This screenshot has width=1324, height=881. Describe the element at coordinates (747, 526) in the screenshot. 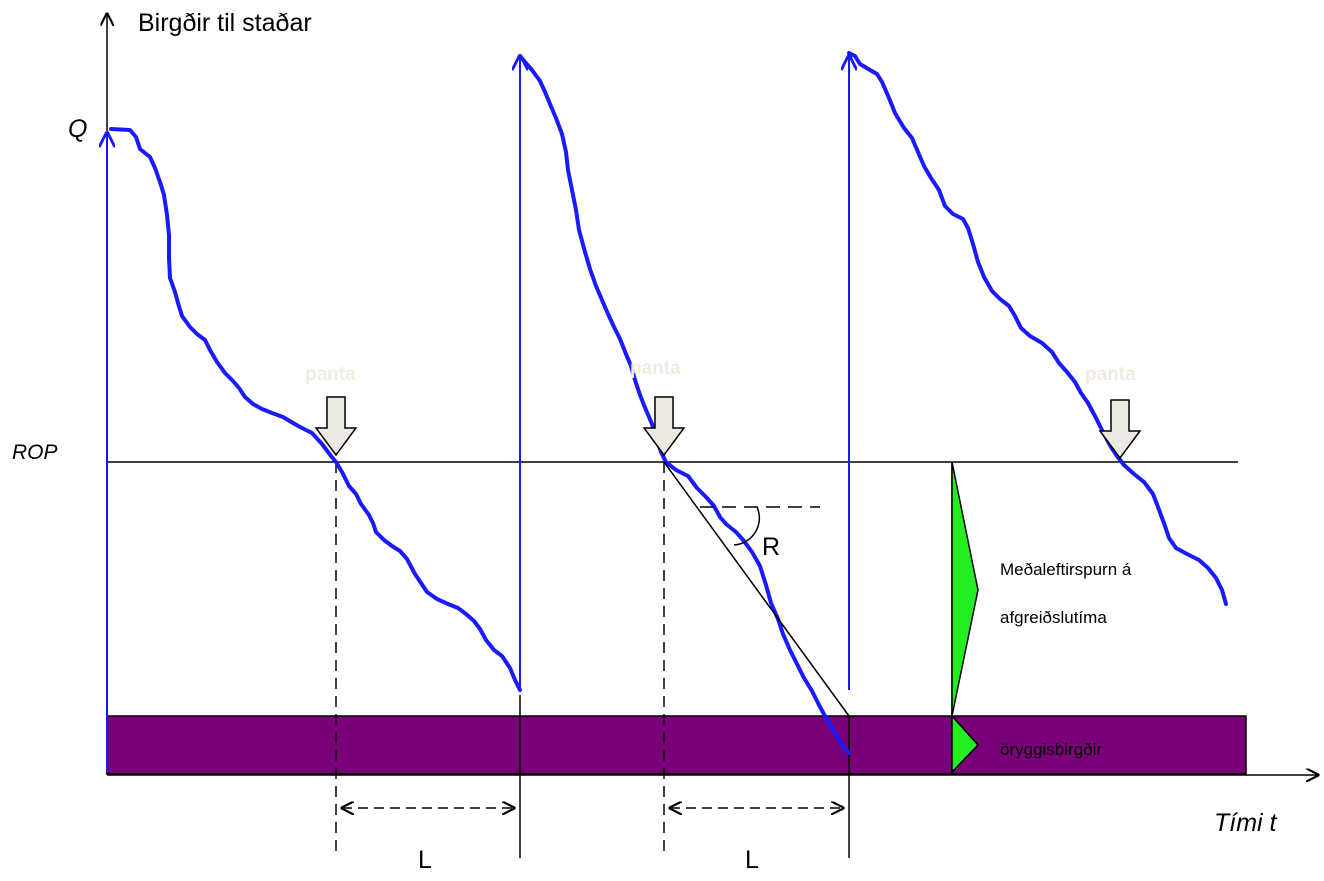

I see `rate-angle-arc` at that location.